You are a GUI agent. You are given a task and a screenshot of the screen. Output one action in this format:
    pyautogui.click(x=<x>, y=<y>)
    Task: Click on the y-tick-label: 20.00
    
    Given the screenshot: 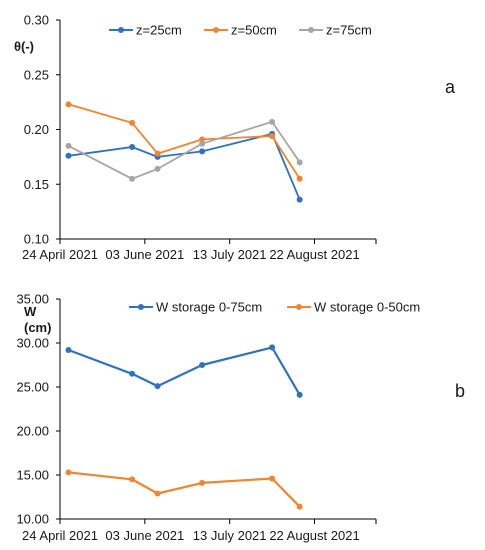 What is the action you would take?
    pyautogui.click(x=32, y=431)
    